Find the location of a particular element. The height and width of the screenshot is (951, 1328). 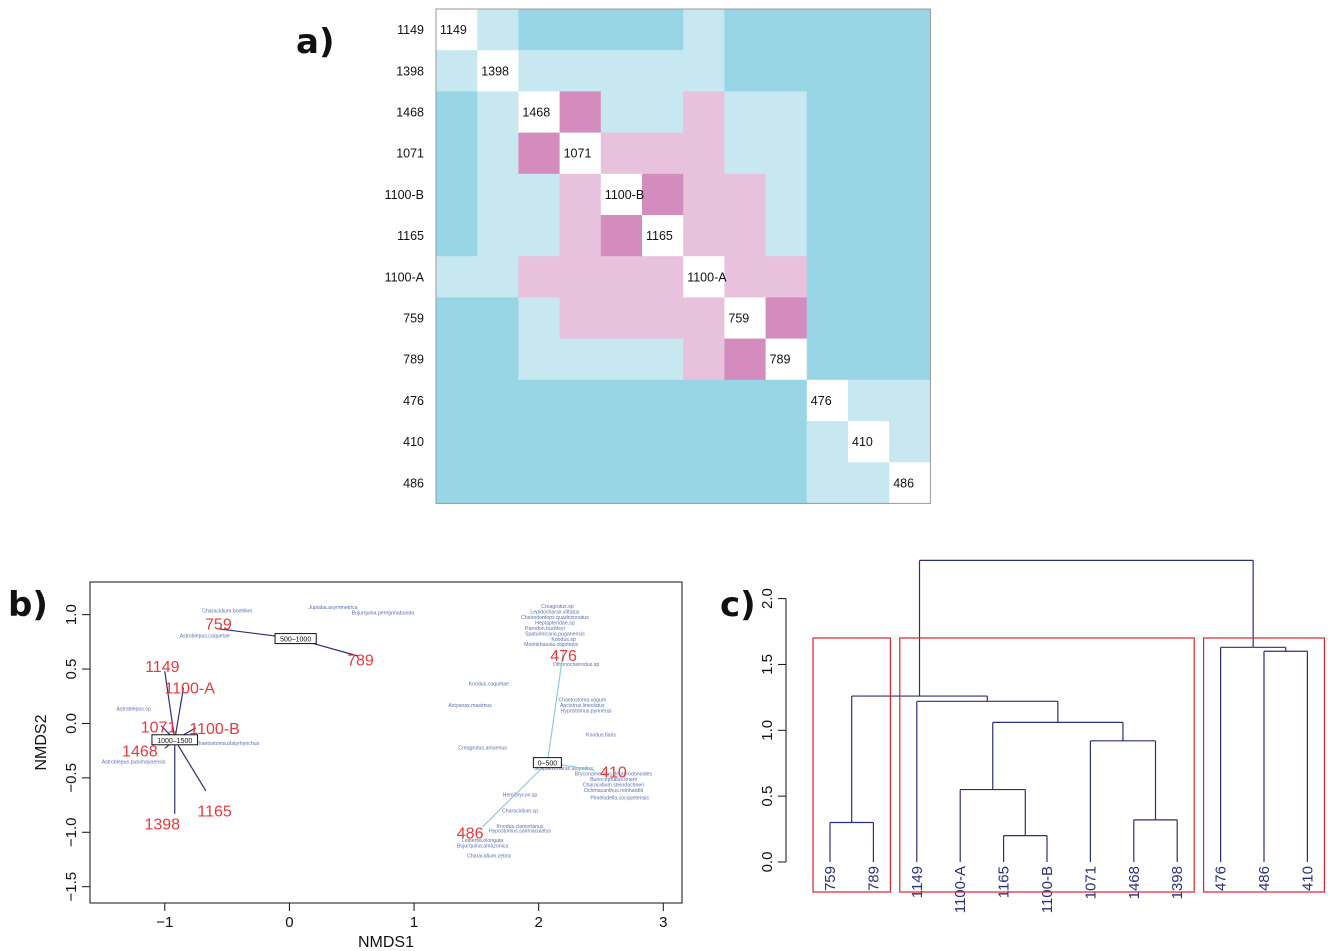

species-label: Characidium.steindachneri is located at coordinates (613, 786).